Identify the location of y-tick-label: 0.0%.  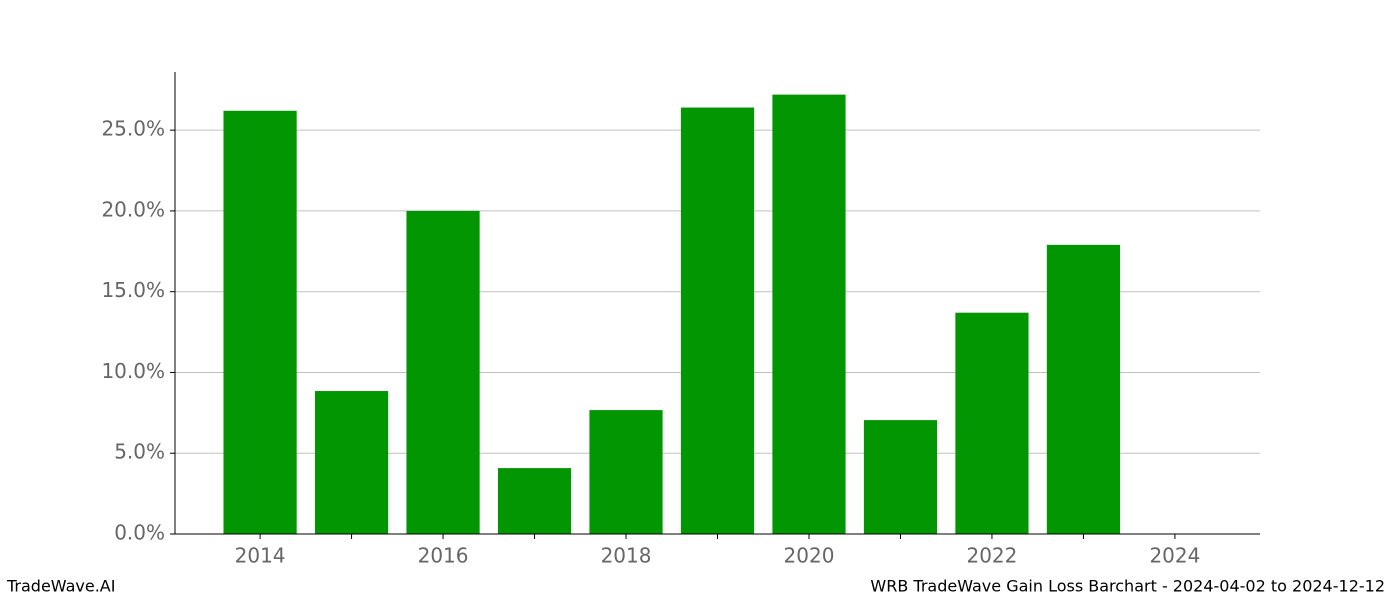
(139, 533).